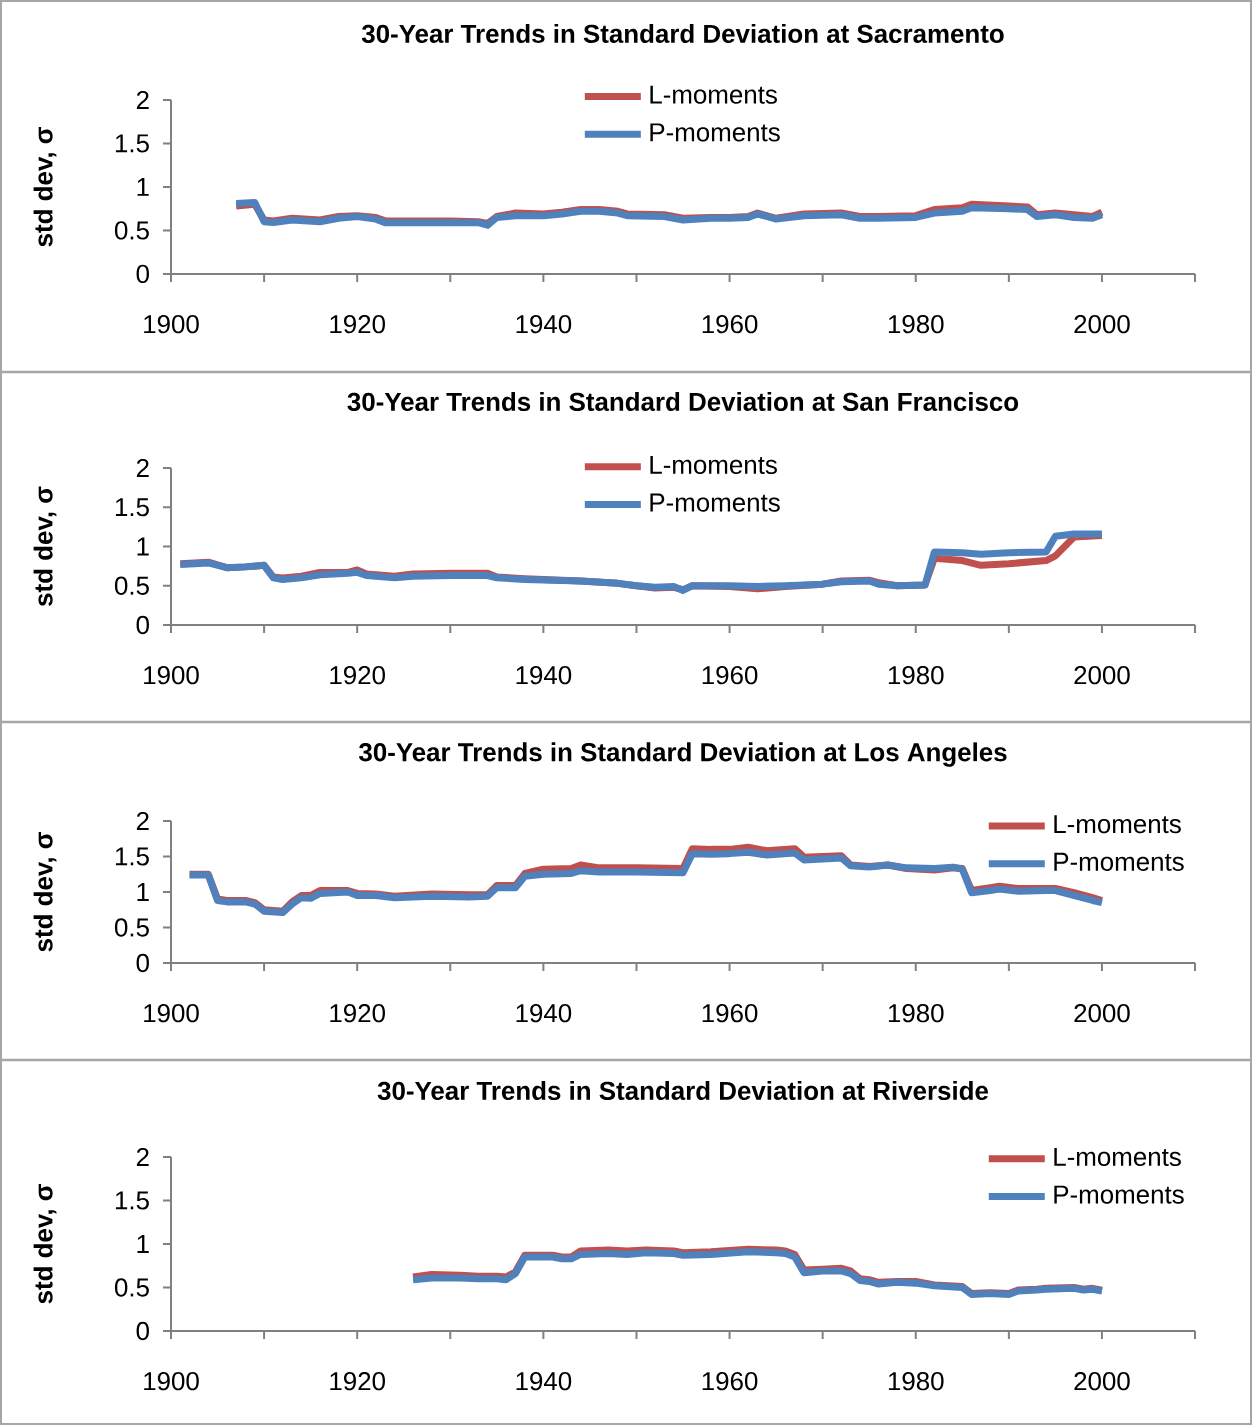  Describe the element at coordinates (683, 1090) in the screenshot. I see `chart-title: 30-Year Trends in Standard Deviation at Riverside` at that location.